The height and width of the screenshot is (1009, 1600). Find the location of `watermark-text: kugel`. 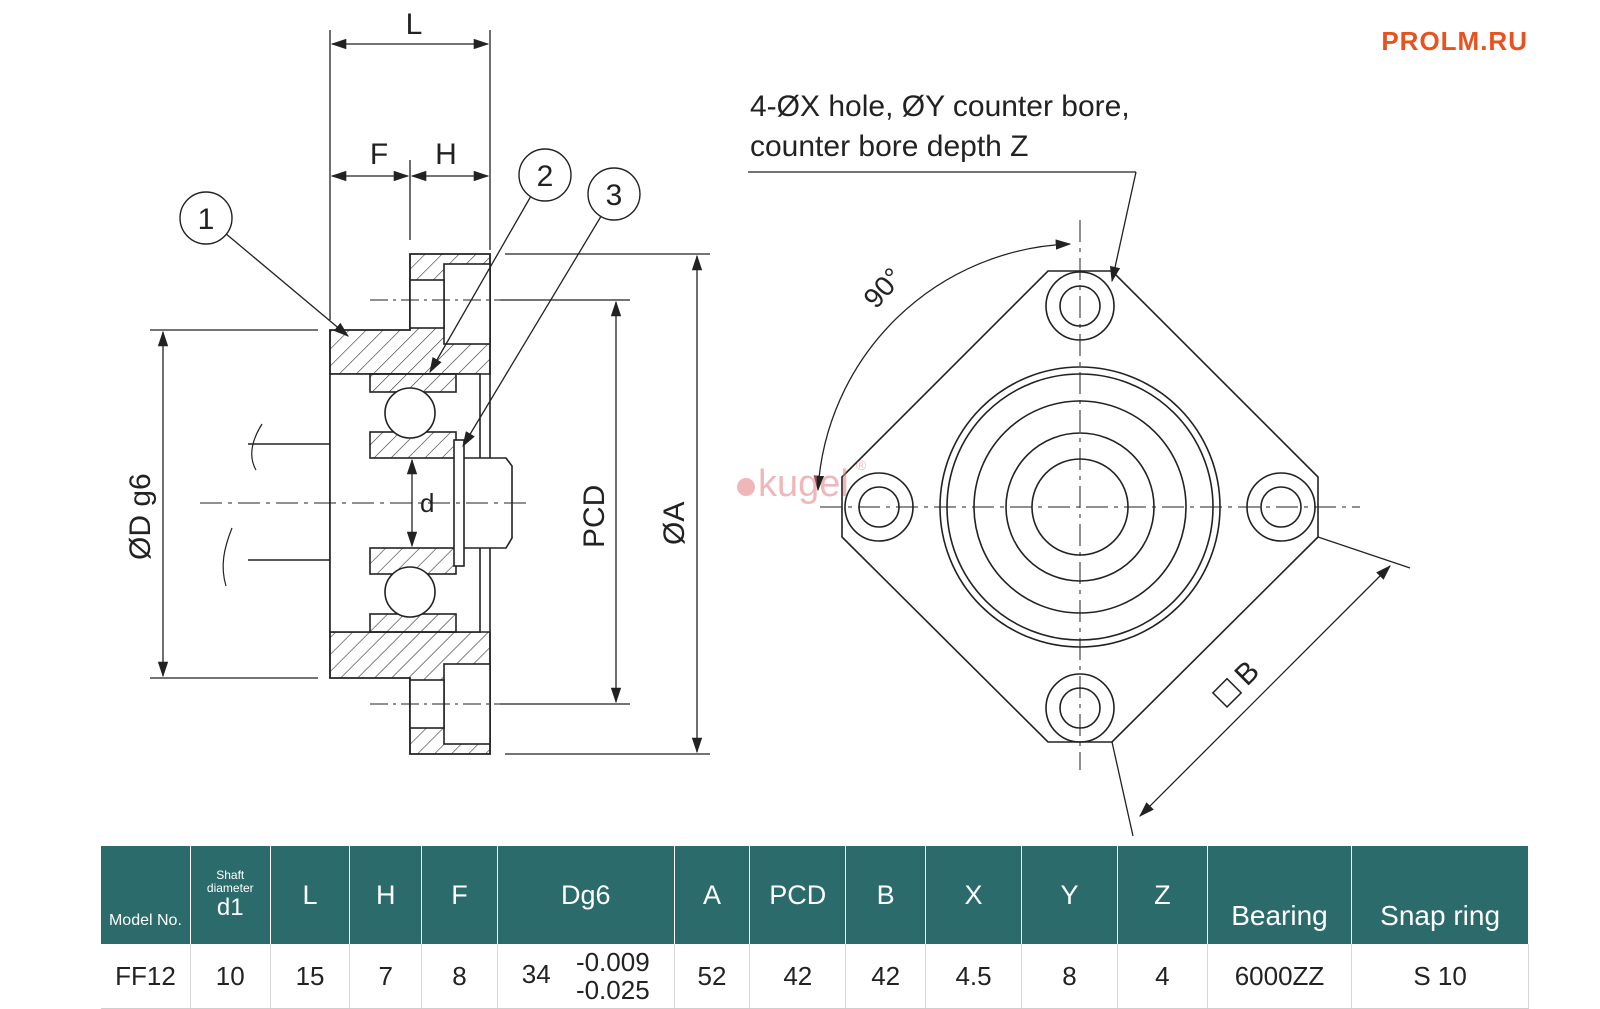

watermark-text: kugel is located at coordinates (803, 484).